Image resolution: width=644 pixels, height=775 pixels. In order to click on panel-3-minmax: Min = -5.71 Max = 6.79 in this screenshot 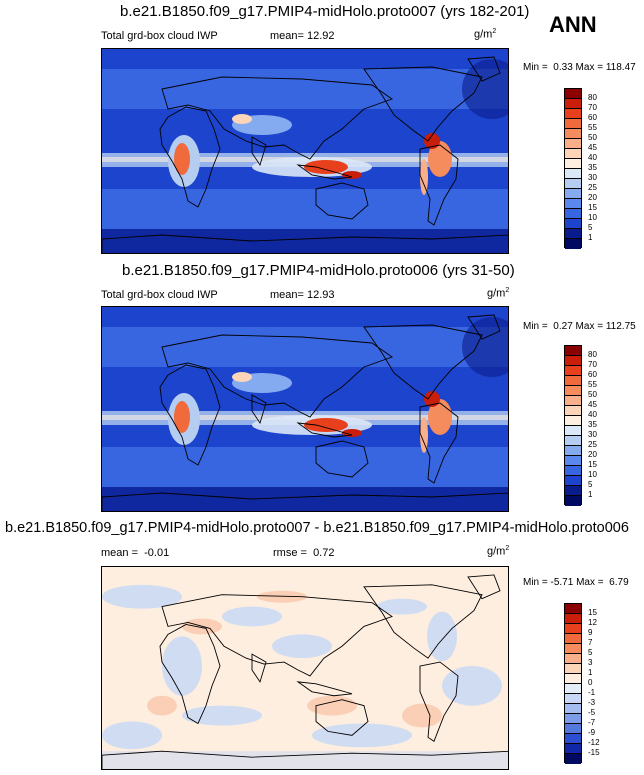, I will do `click(576, 582)`.